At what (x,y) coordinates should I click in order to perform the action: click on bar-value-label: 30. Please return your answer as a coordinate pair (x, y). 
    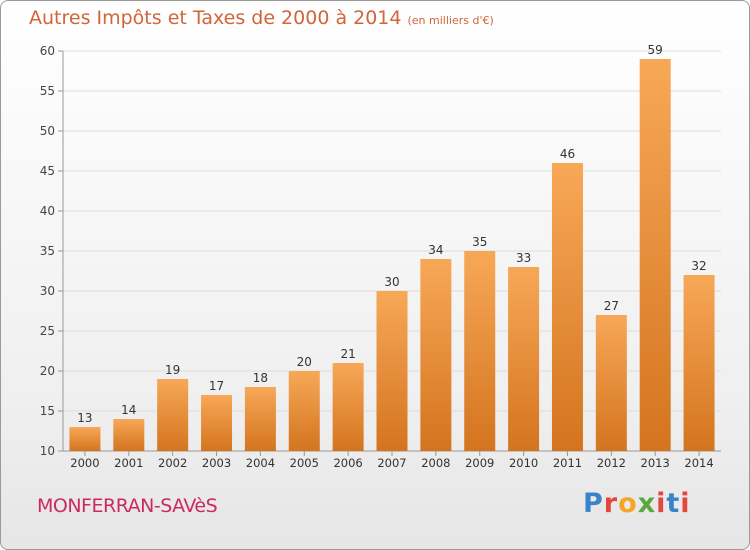
    Looking at the image, I should click on (391, 282).